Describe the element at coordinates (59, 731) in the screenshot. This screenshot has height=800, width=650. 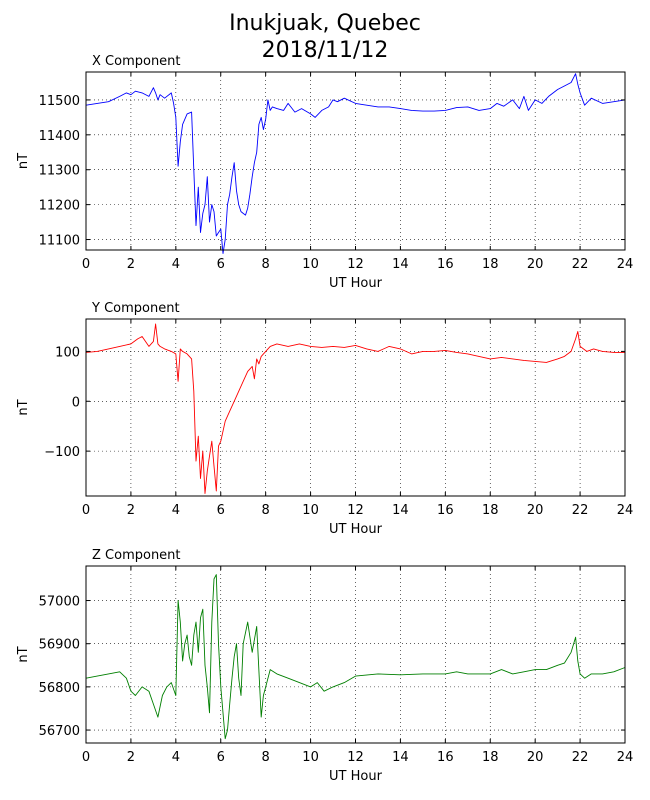
I see `y-tick-label: 56700` at that location.